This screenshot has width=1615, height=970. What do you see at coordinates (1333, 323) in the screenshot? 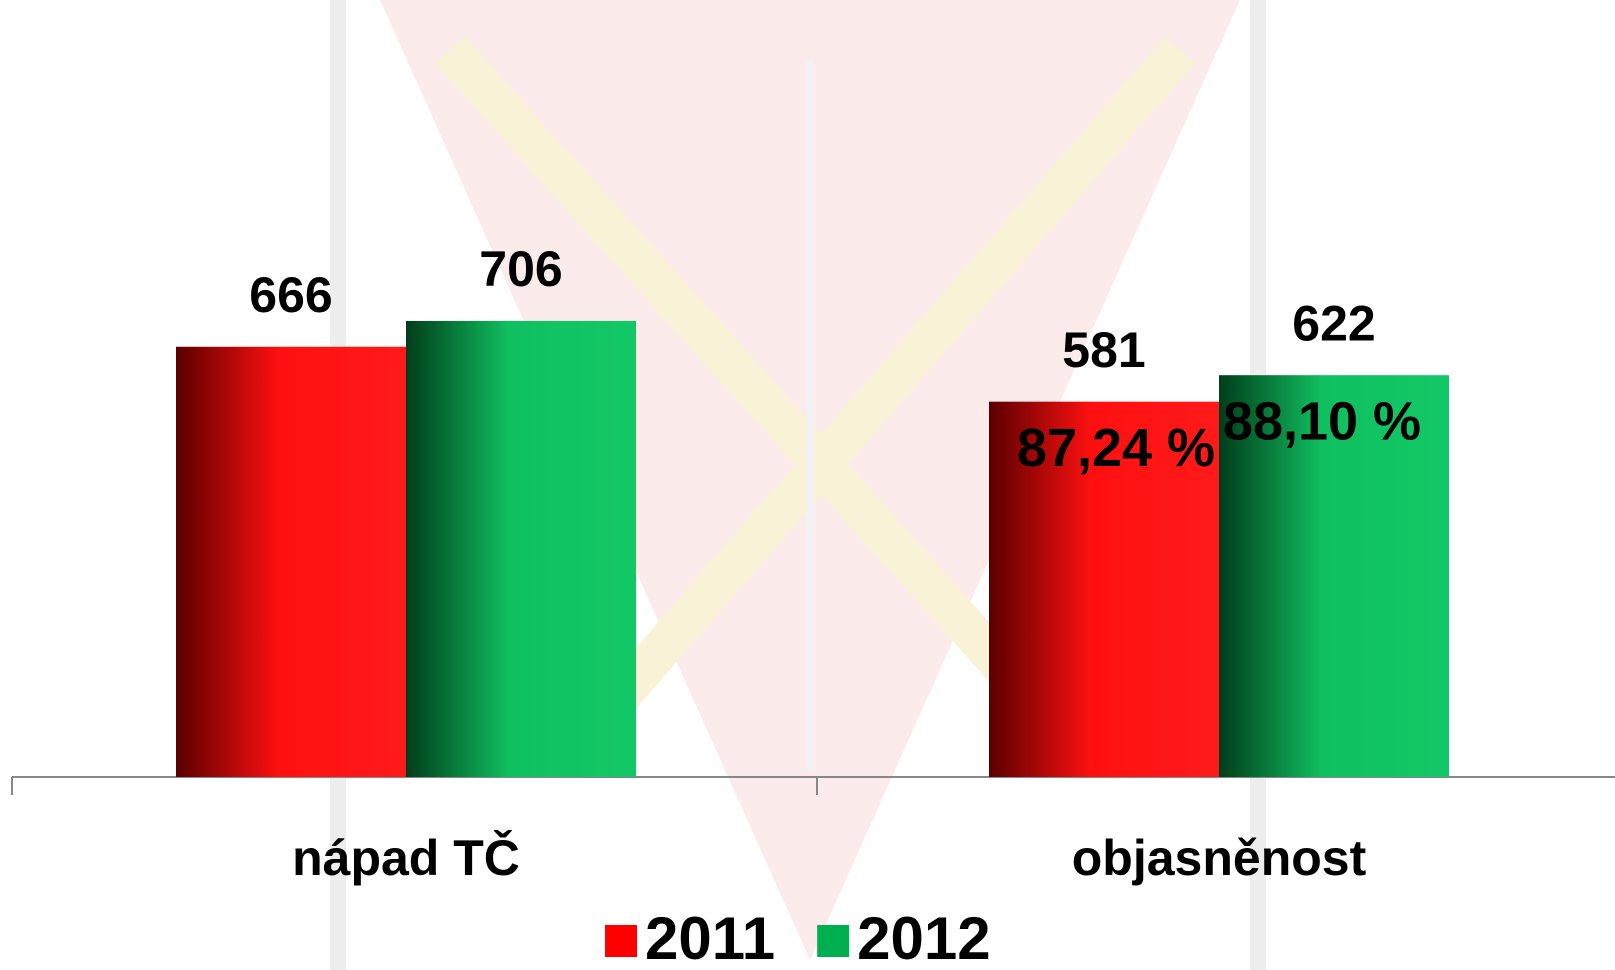
I see `value-label: 622` at bounding box center [1333, 323].